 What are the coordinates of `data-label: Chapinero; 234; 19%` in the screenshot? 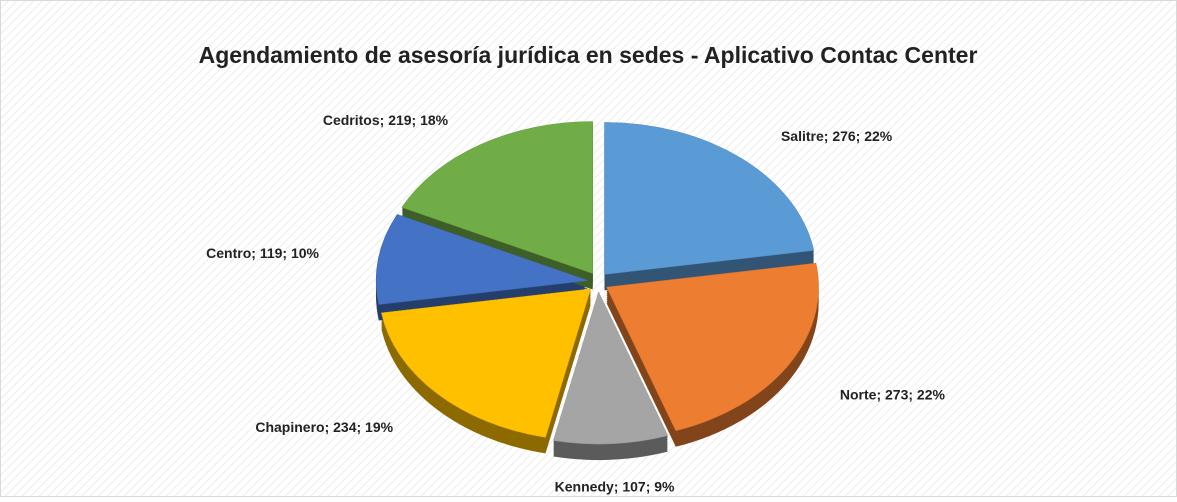 It's located at (324, 427).